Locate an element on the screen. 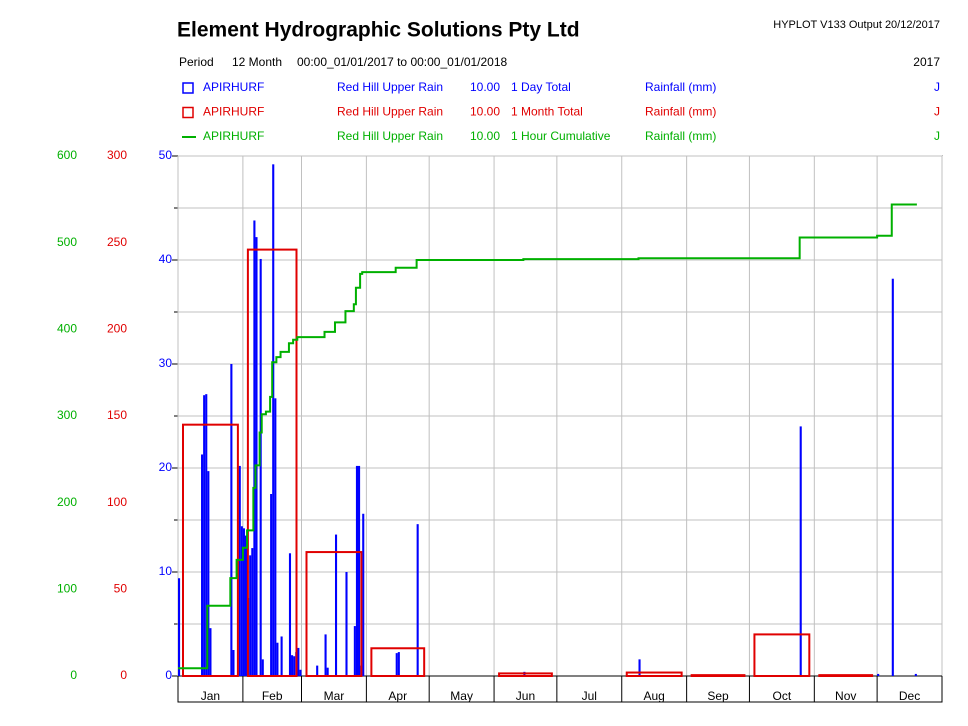 This screenshot has height=726, width=968. period-label: Period is located at coordinates (196, 62).